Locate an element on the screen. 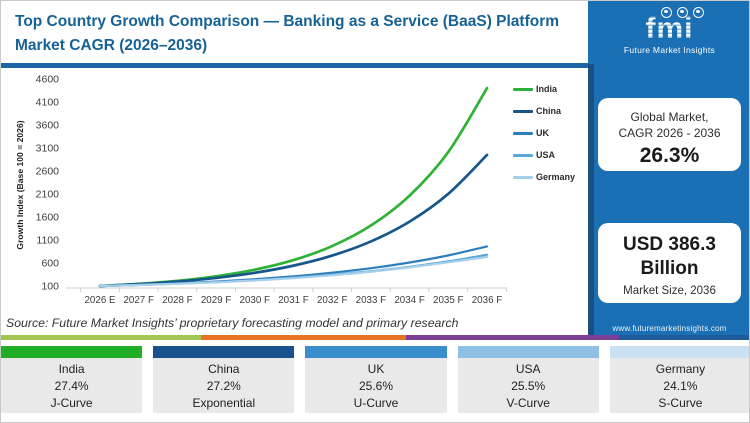  country-name: Germany is located at coordinates (680, 369).